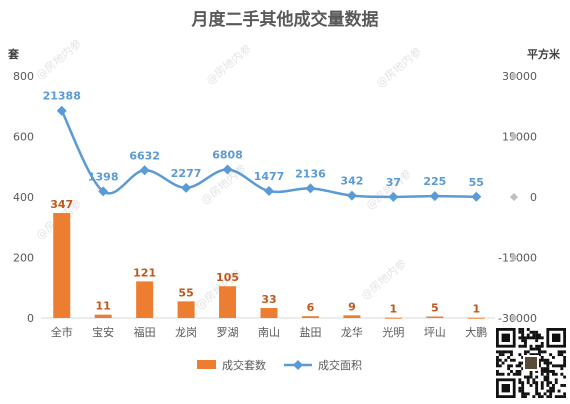 This screenshot has width=570, height=404. I want to click on bar-value-label: 9, so click(352, 306).